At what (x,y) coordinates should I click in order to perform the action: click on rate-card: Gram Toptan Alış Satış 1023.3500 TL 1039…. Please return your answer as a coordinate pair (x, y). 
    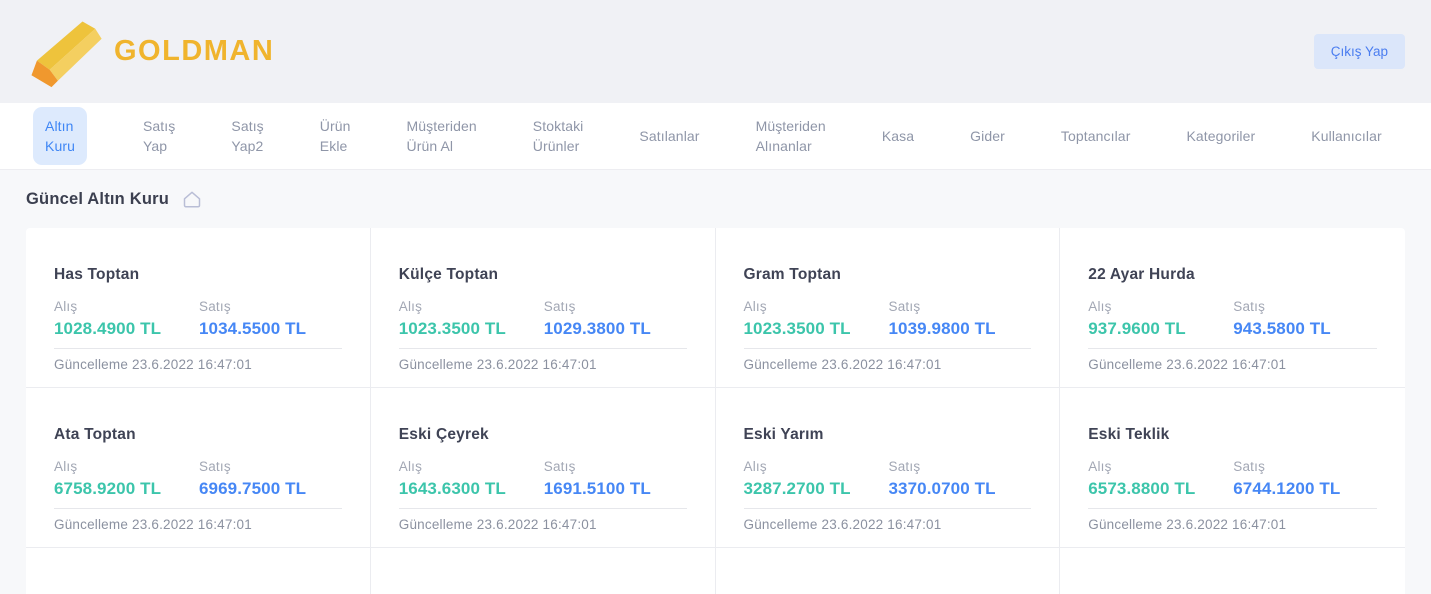
    Looking at the image, I should click on (888, 308).